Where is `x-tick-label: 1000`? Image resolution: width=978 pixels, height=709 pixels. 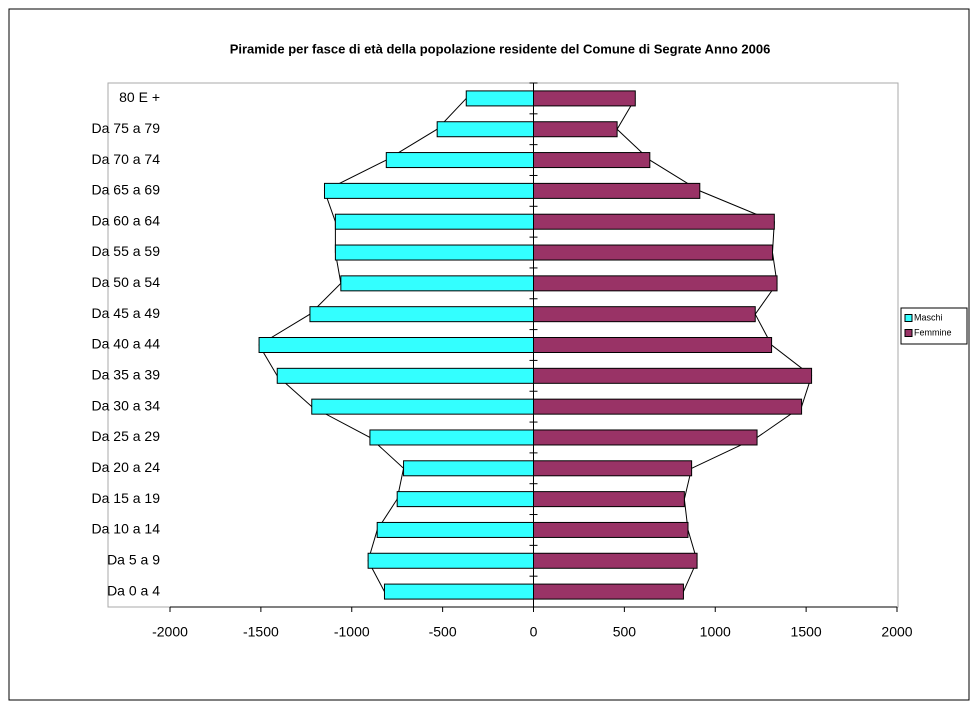 x-tick-label: 1000 is located at coordinates (715, 632).